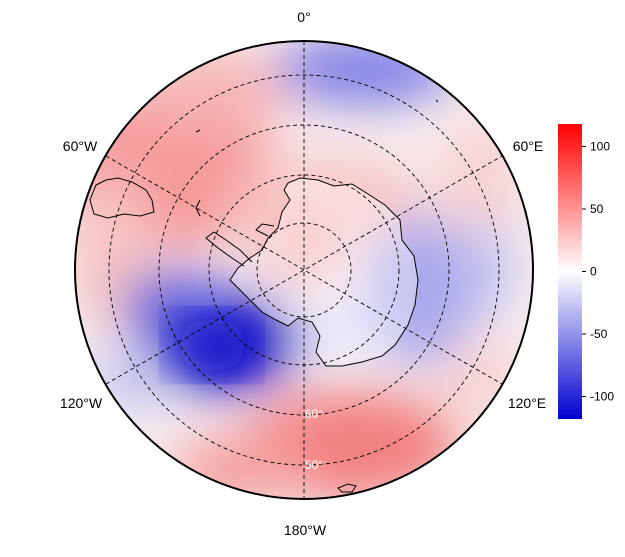 The image size is (625, 557). I want to click on colorbar-tick-label: 50, so click(597, 209).